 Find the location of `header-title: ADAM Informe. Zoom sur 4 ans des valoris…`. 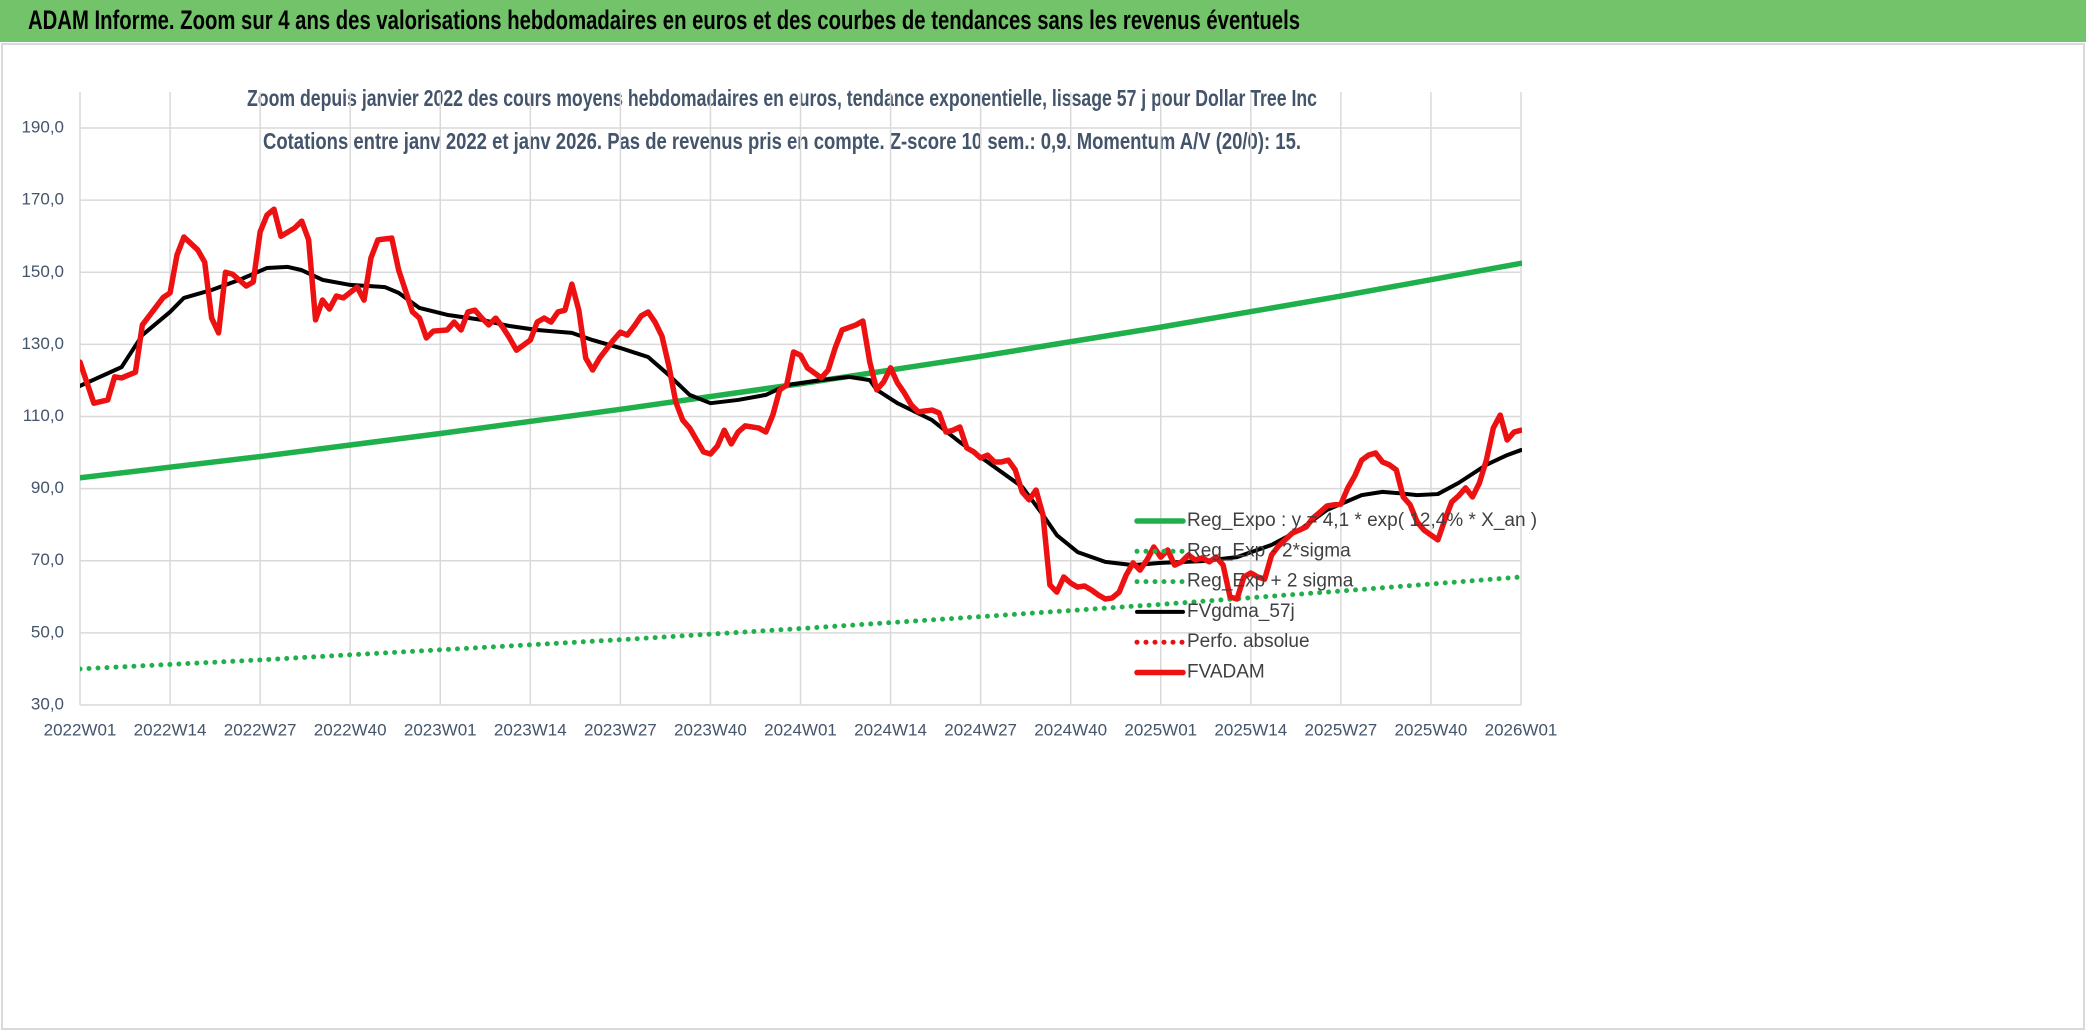

header-title: ADAM Informe. Zoom sur 4 ans des valoris… is located at coordinates (664, 20).